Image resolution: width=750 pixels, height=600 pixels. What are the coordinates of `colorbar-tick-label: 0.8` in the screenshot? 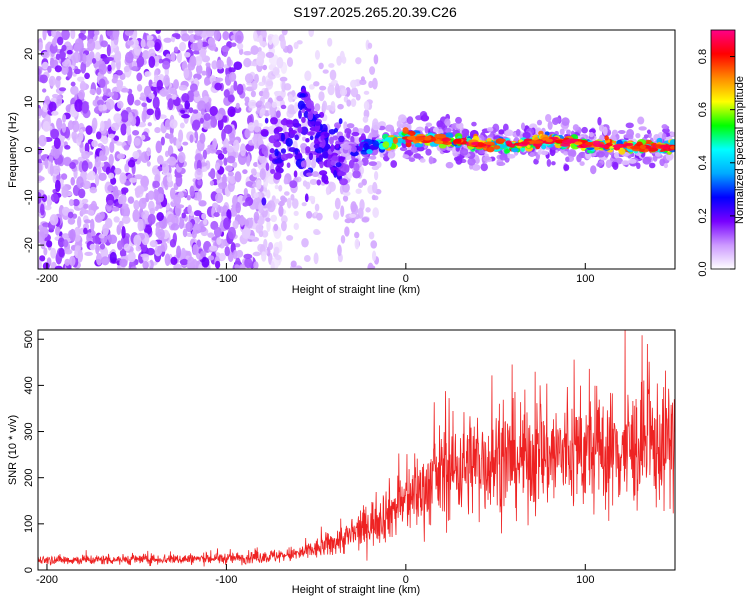 It's located at (703, 56).